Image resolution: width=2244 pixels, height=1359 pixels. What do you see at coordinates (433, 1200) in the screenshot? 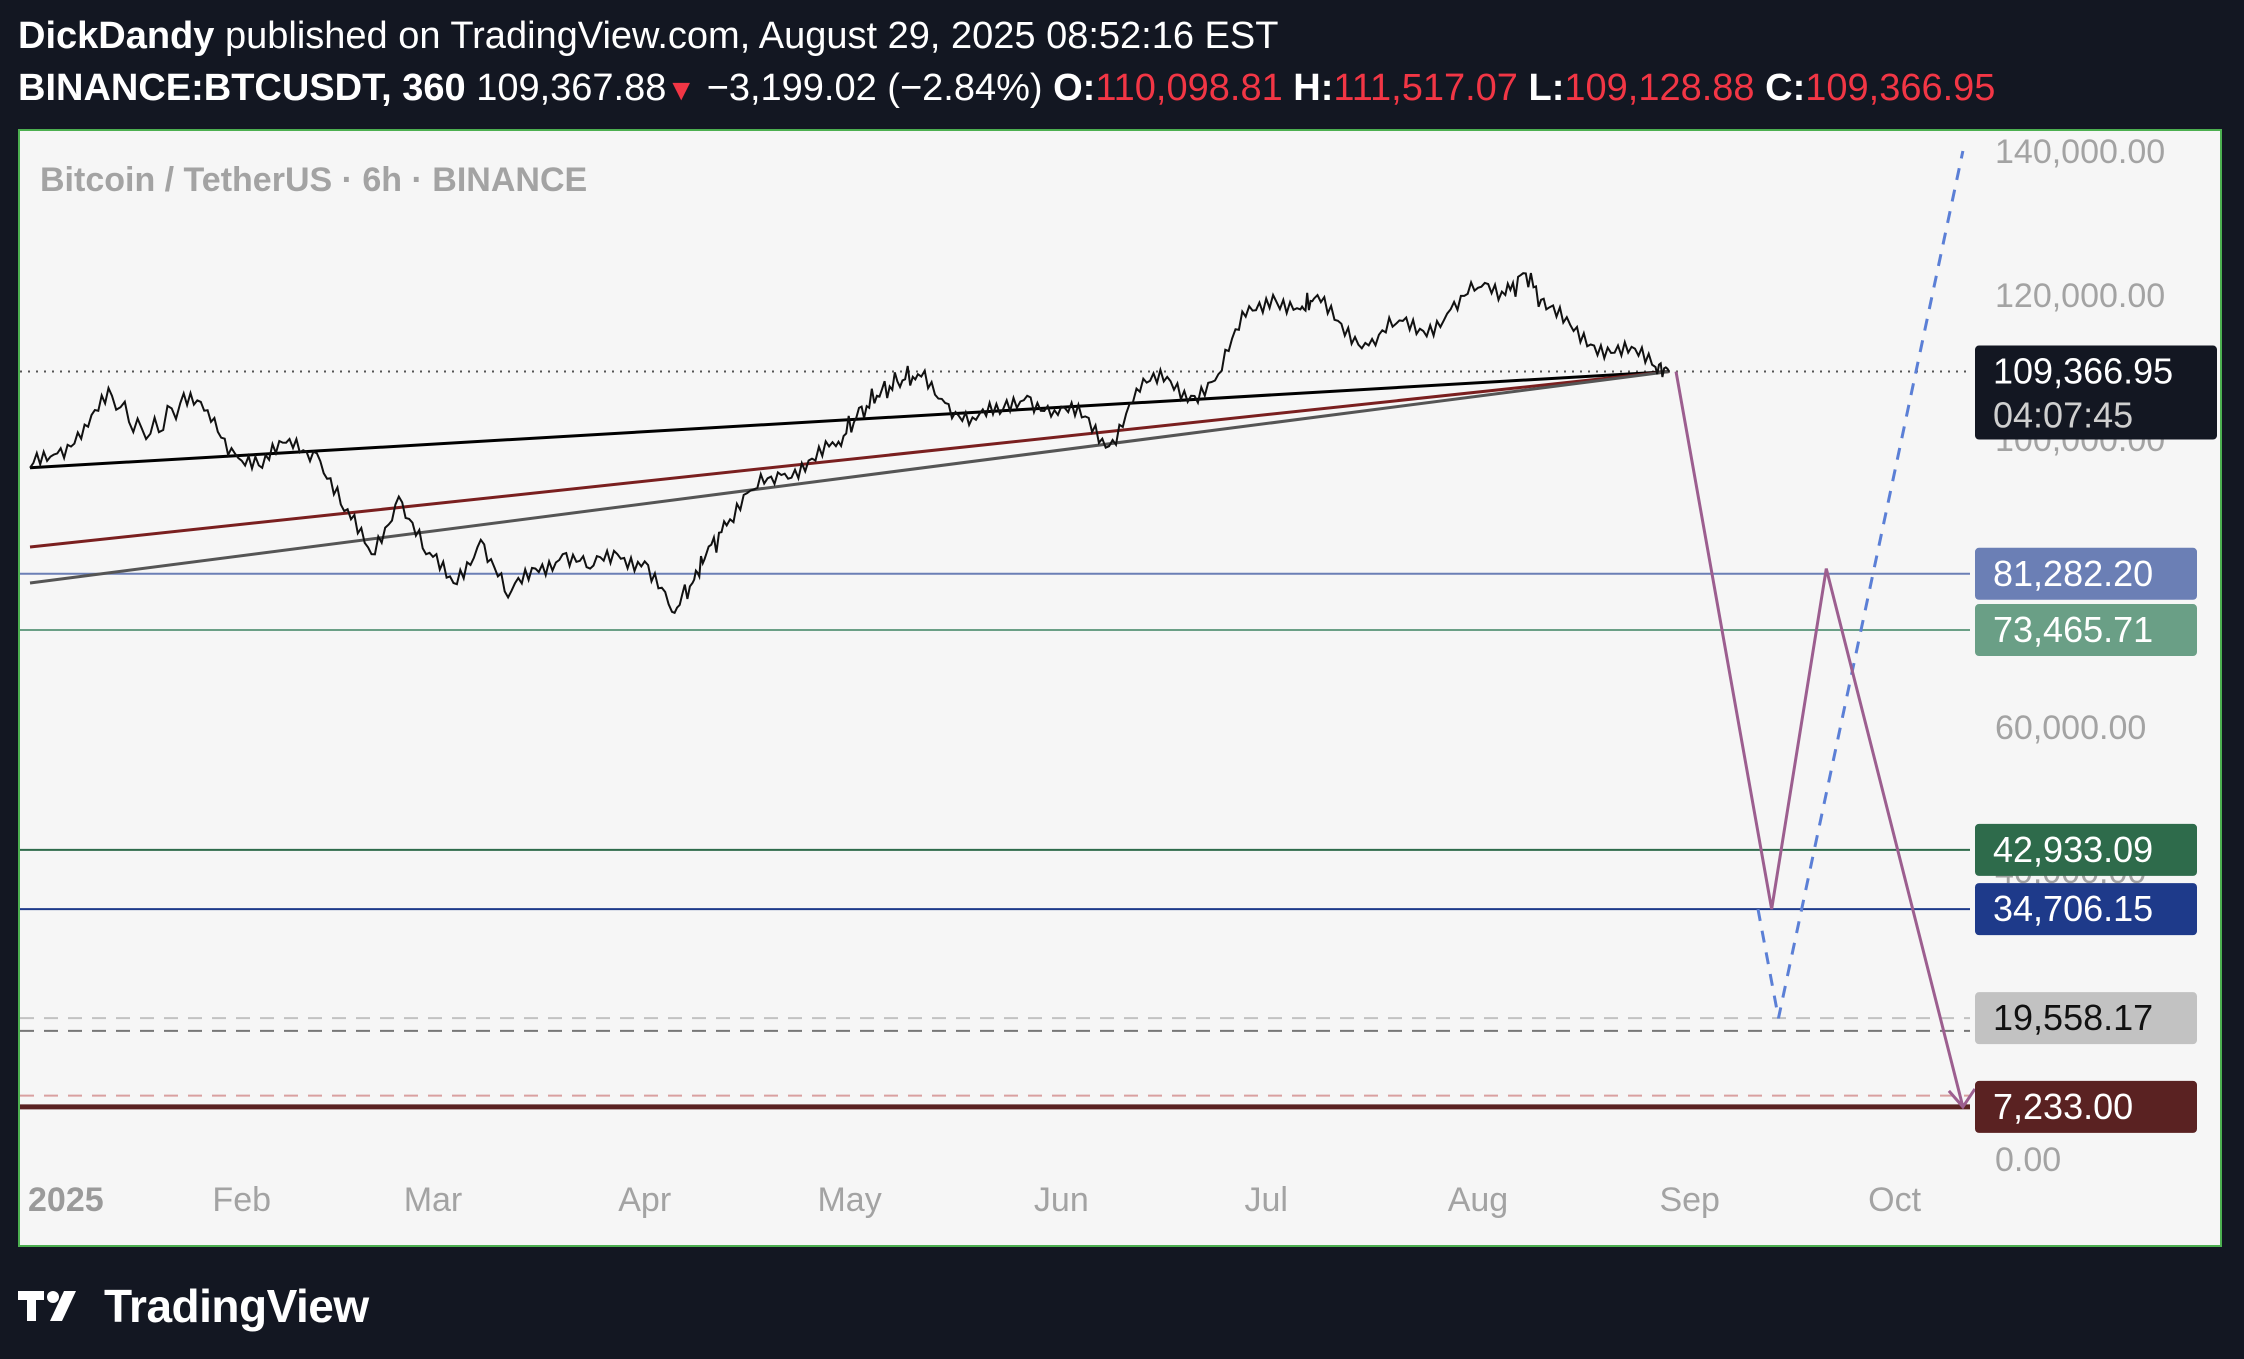
I see `x-tick-label: Mar` at bounding box center [433, 1200].